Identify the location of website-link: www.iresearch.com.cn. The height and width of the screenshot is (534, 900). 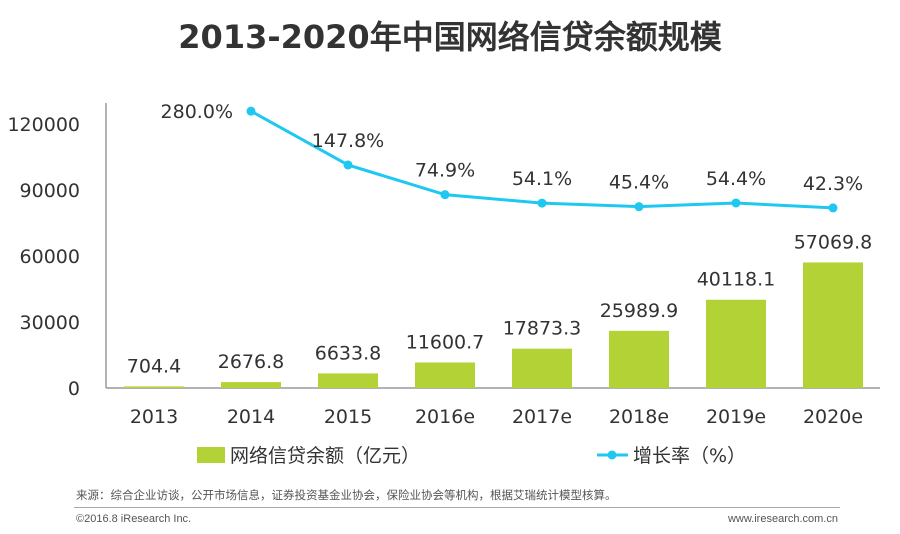
(782, 519).